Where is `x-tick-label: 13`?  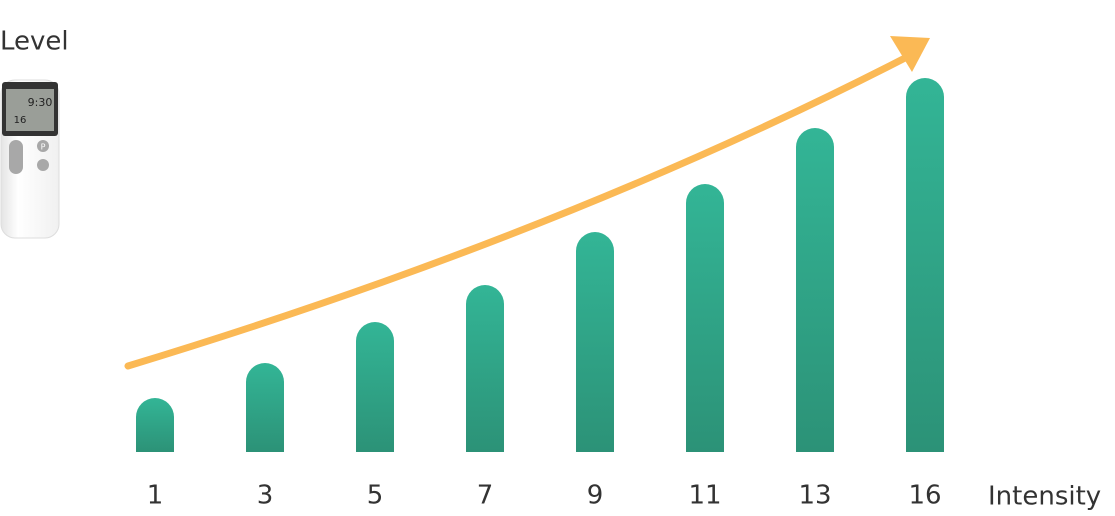 x-tick-label: 13 is located at coordinates (814, 496).